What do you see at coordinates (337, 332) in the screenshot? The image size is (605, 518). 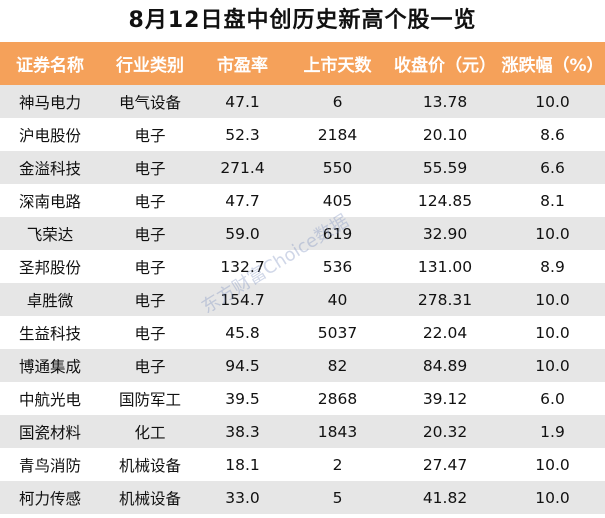 I see `cell-days: 5037` at bounding box center [337, 332].